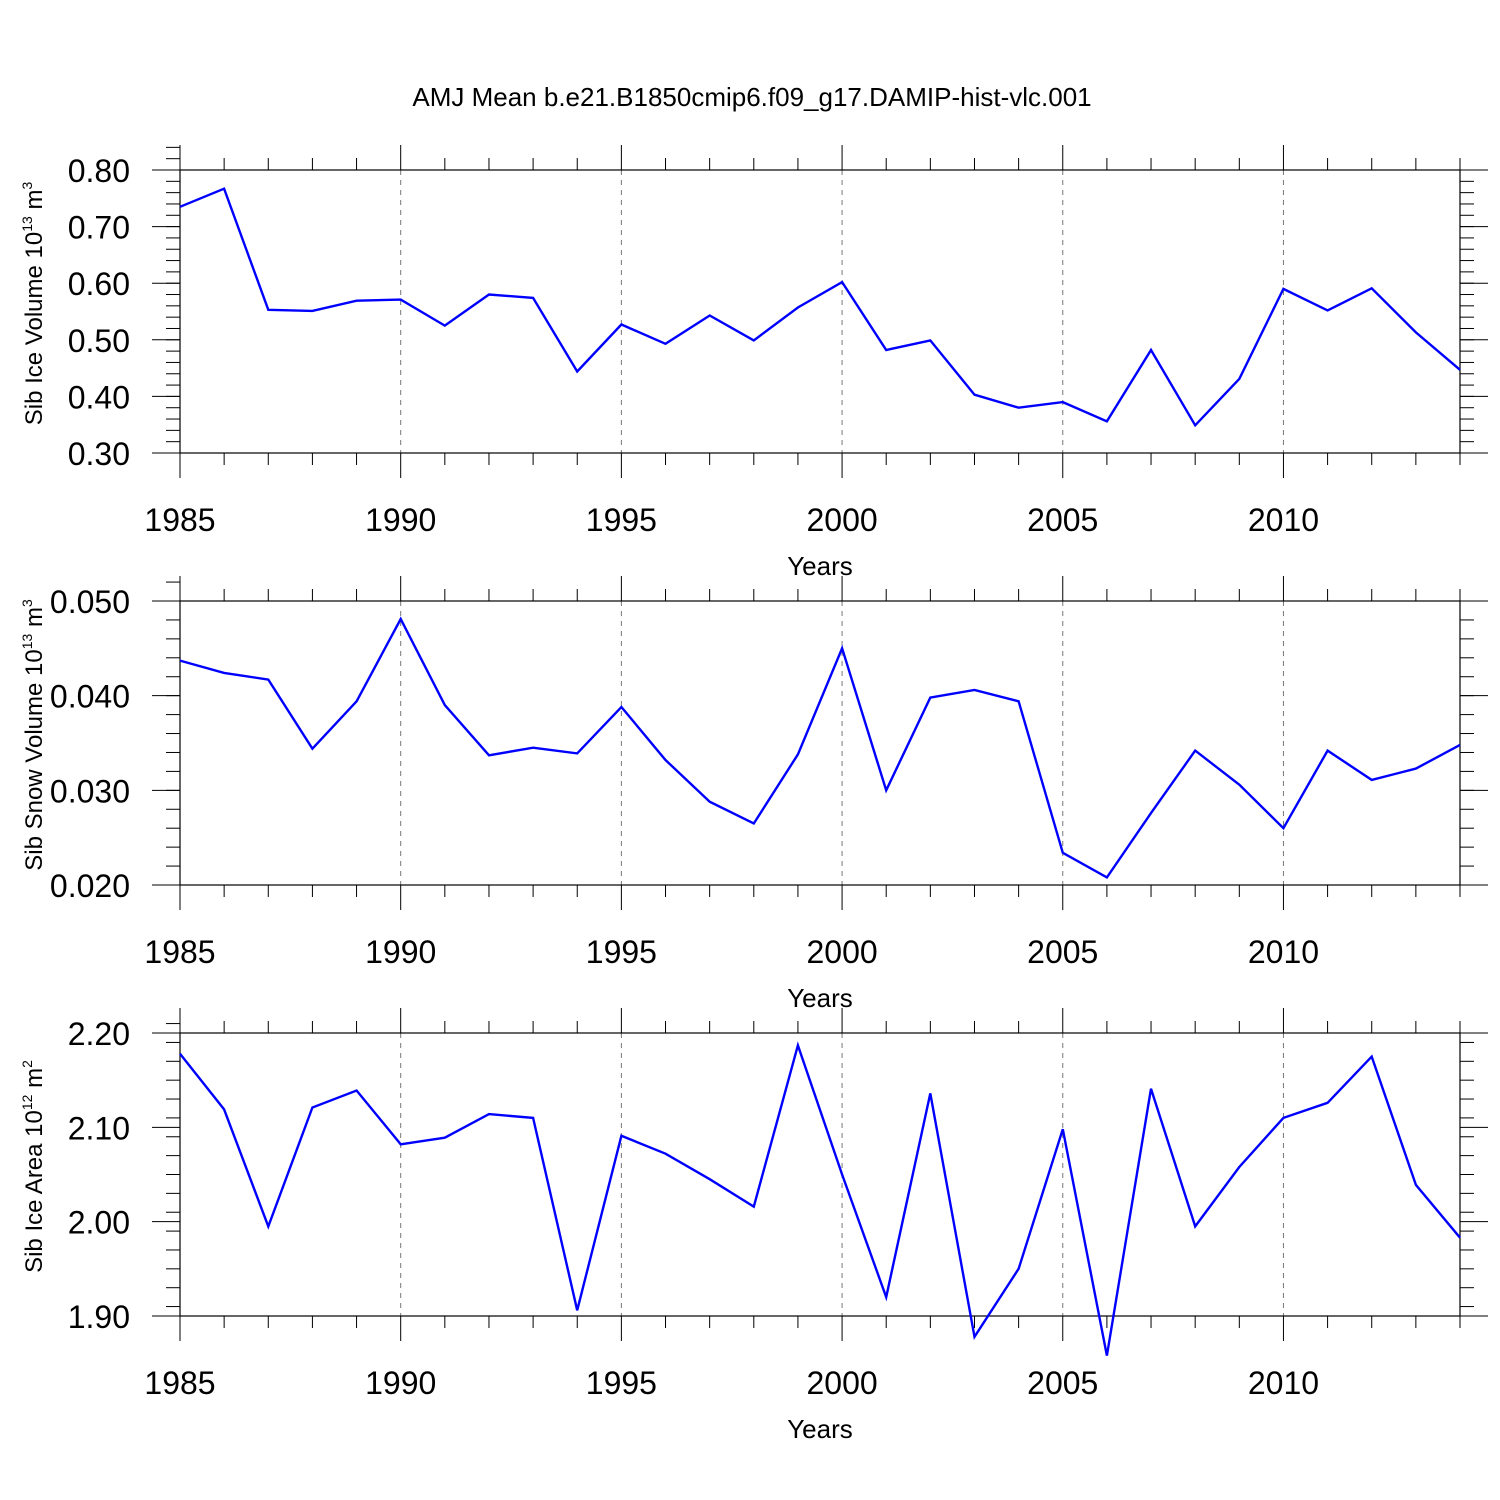 The width and height of the screenshot is (1500, 1500). What do you see at coordinates (99, 454) in the screenshot?
I see `ice-volume-ytick-label: 0.30` at bounding box center [99, 454].